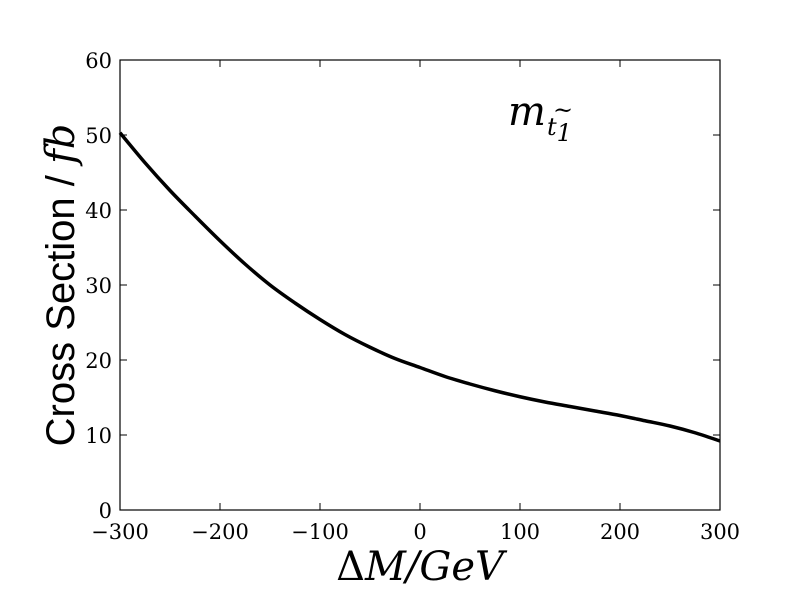 The height and width of the screenshot is (600, 800). Describe the element at coordinates (98, 61) in the screenshot. I see `y-tick-label: 60` at that location.